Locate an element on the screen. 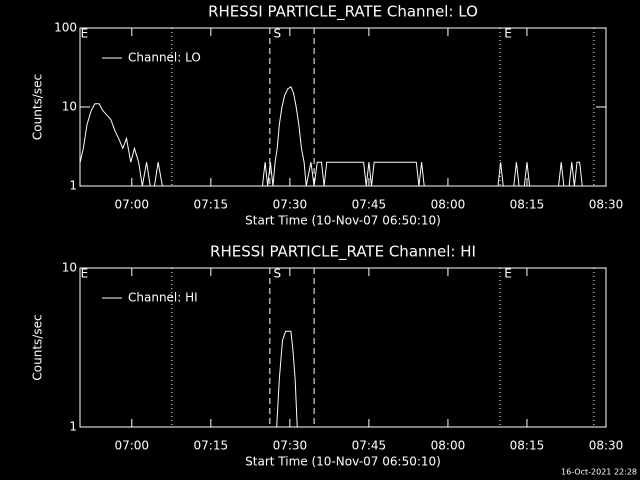  y-tick-label: 100 is located at coordinates (65, 28).